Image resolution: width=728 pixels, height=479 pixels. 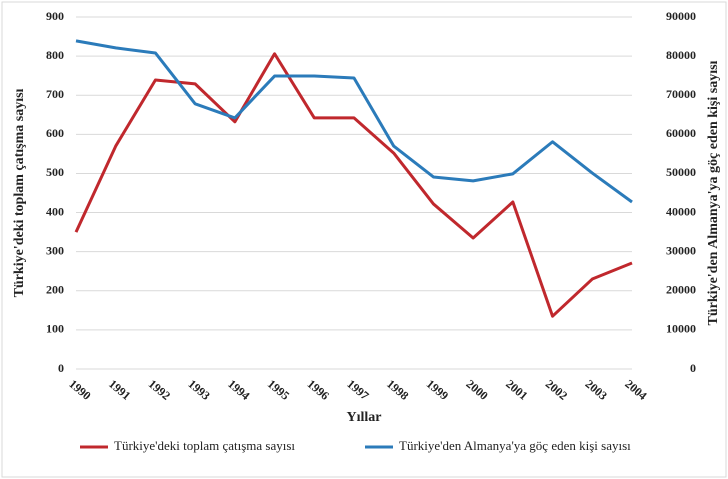 I want to click on y2-tick-label: 90000, so click(x=681, y=16).